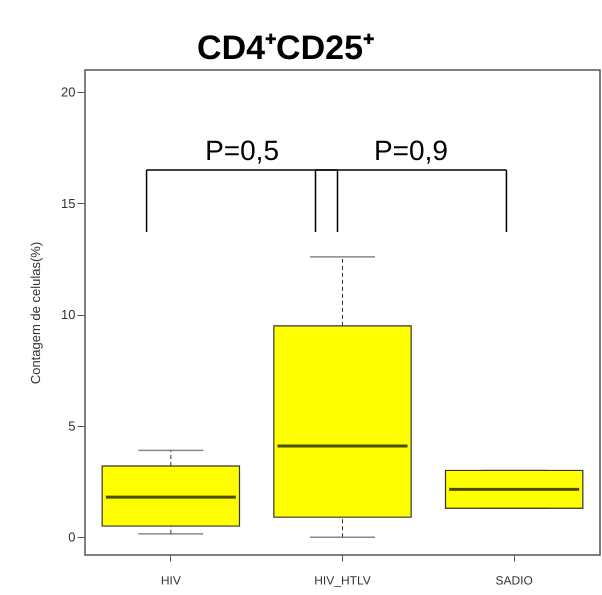 The image size is (602, 595). What do you see at coordinates (36, 313) in the screenshot?
I see `y-axis-title: Contagem de celulas(%)` at bounding box center [36, 313].